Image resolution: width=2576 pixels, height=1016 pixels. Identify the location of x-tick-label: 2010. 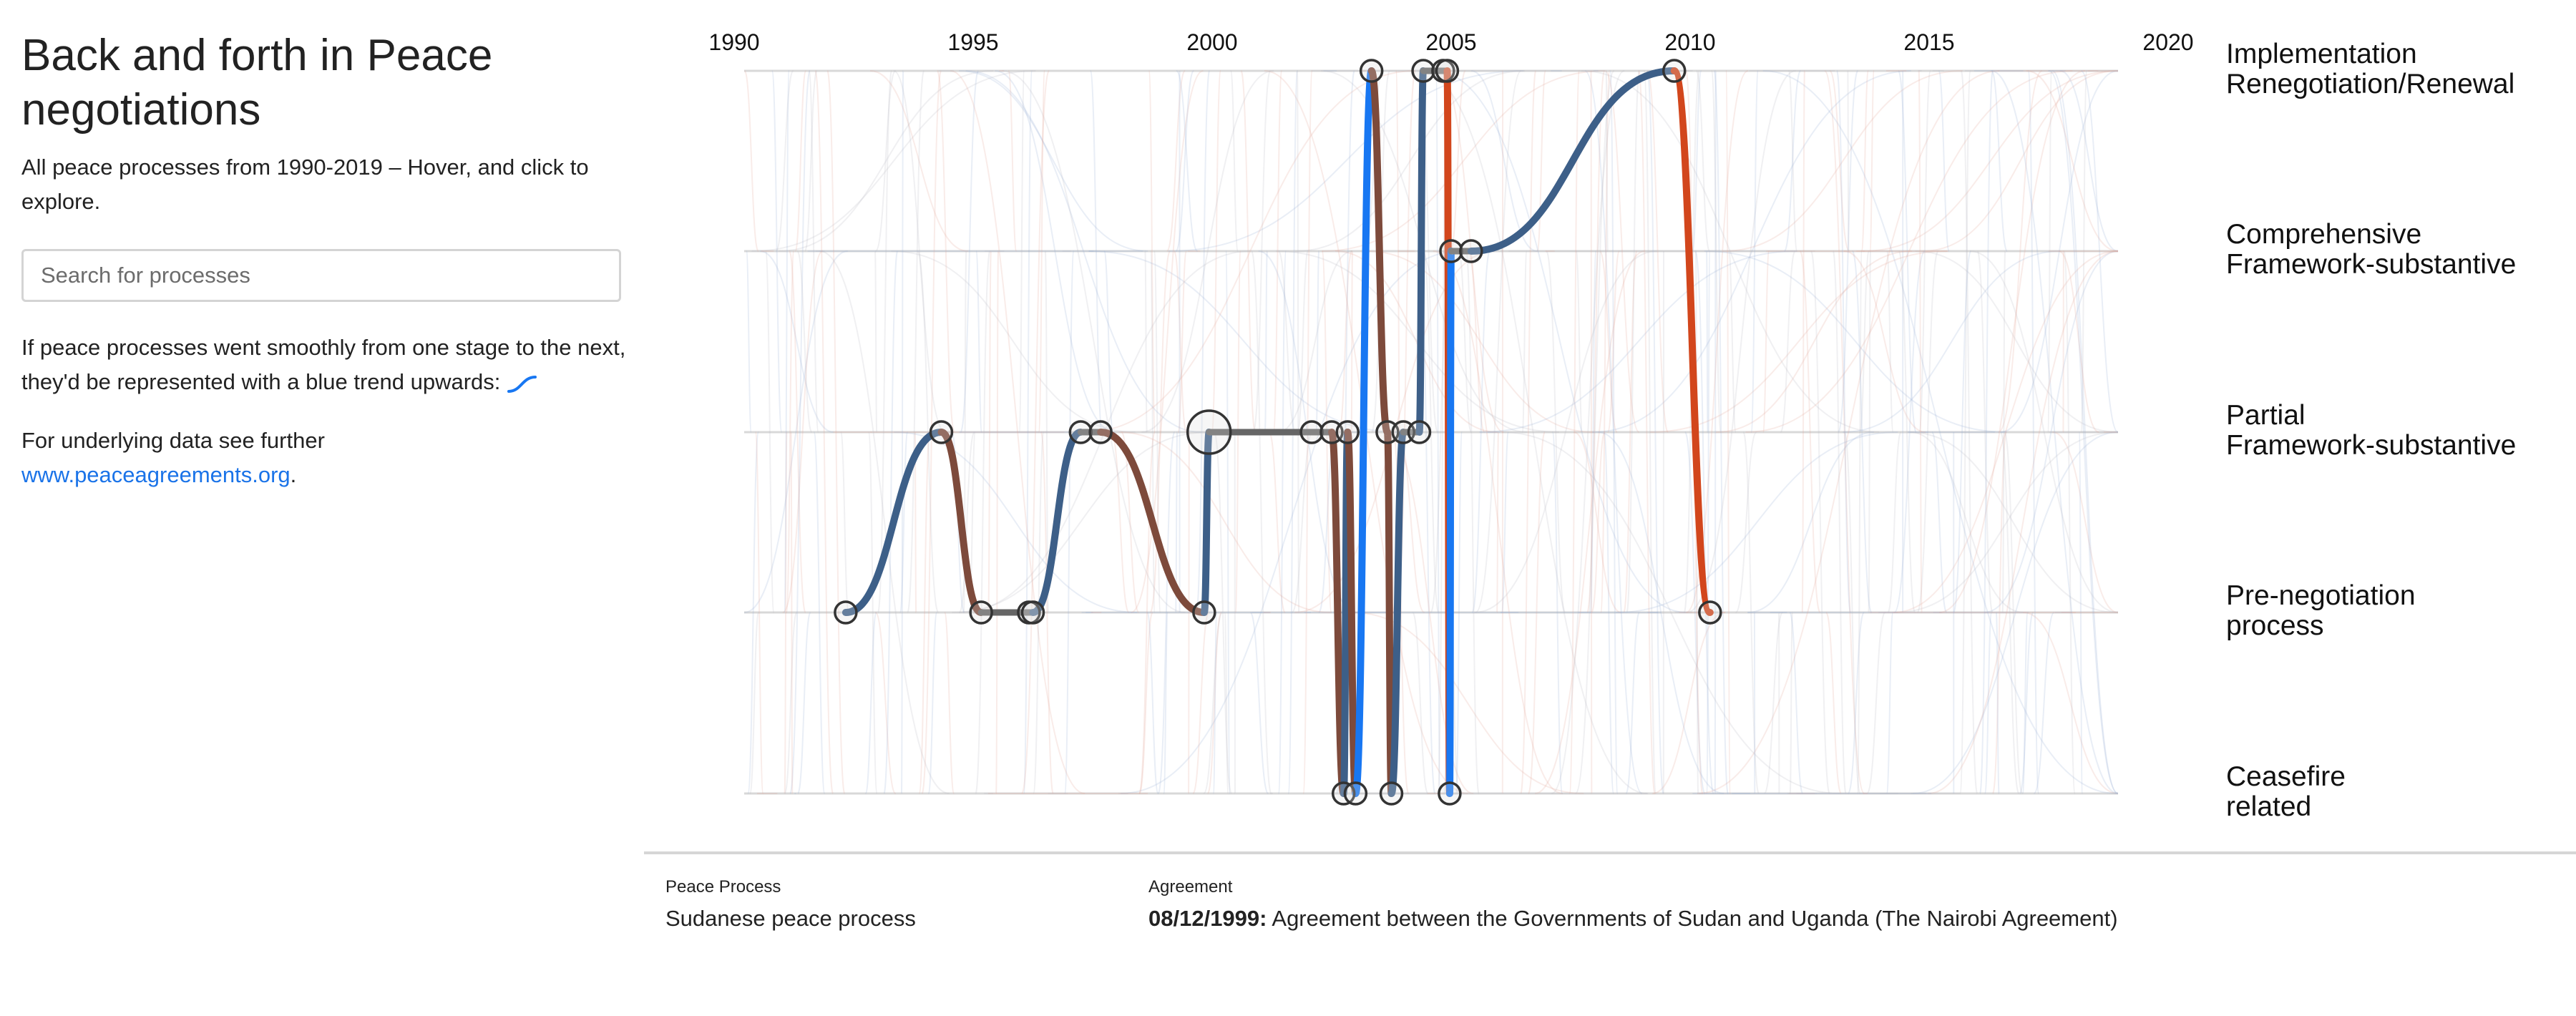
(1690, 42).